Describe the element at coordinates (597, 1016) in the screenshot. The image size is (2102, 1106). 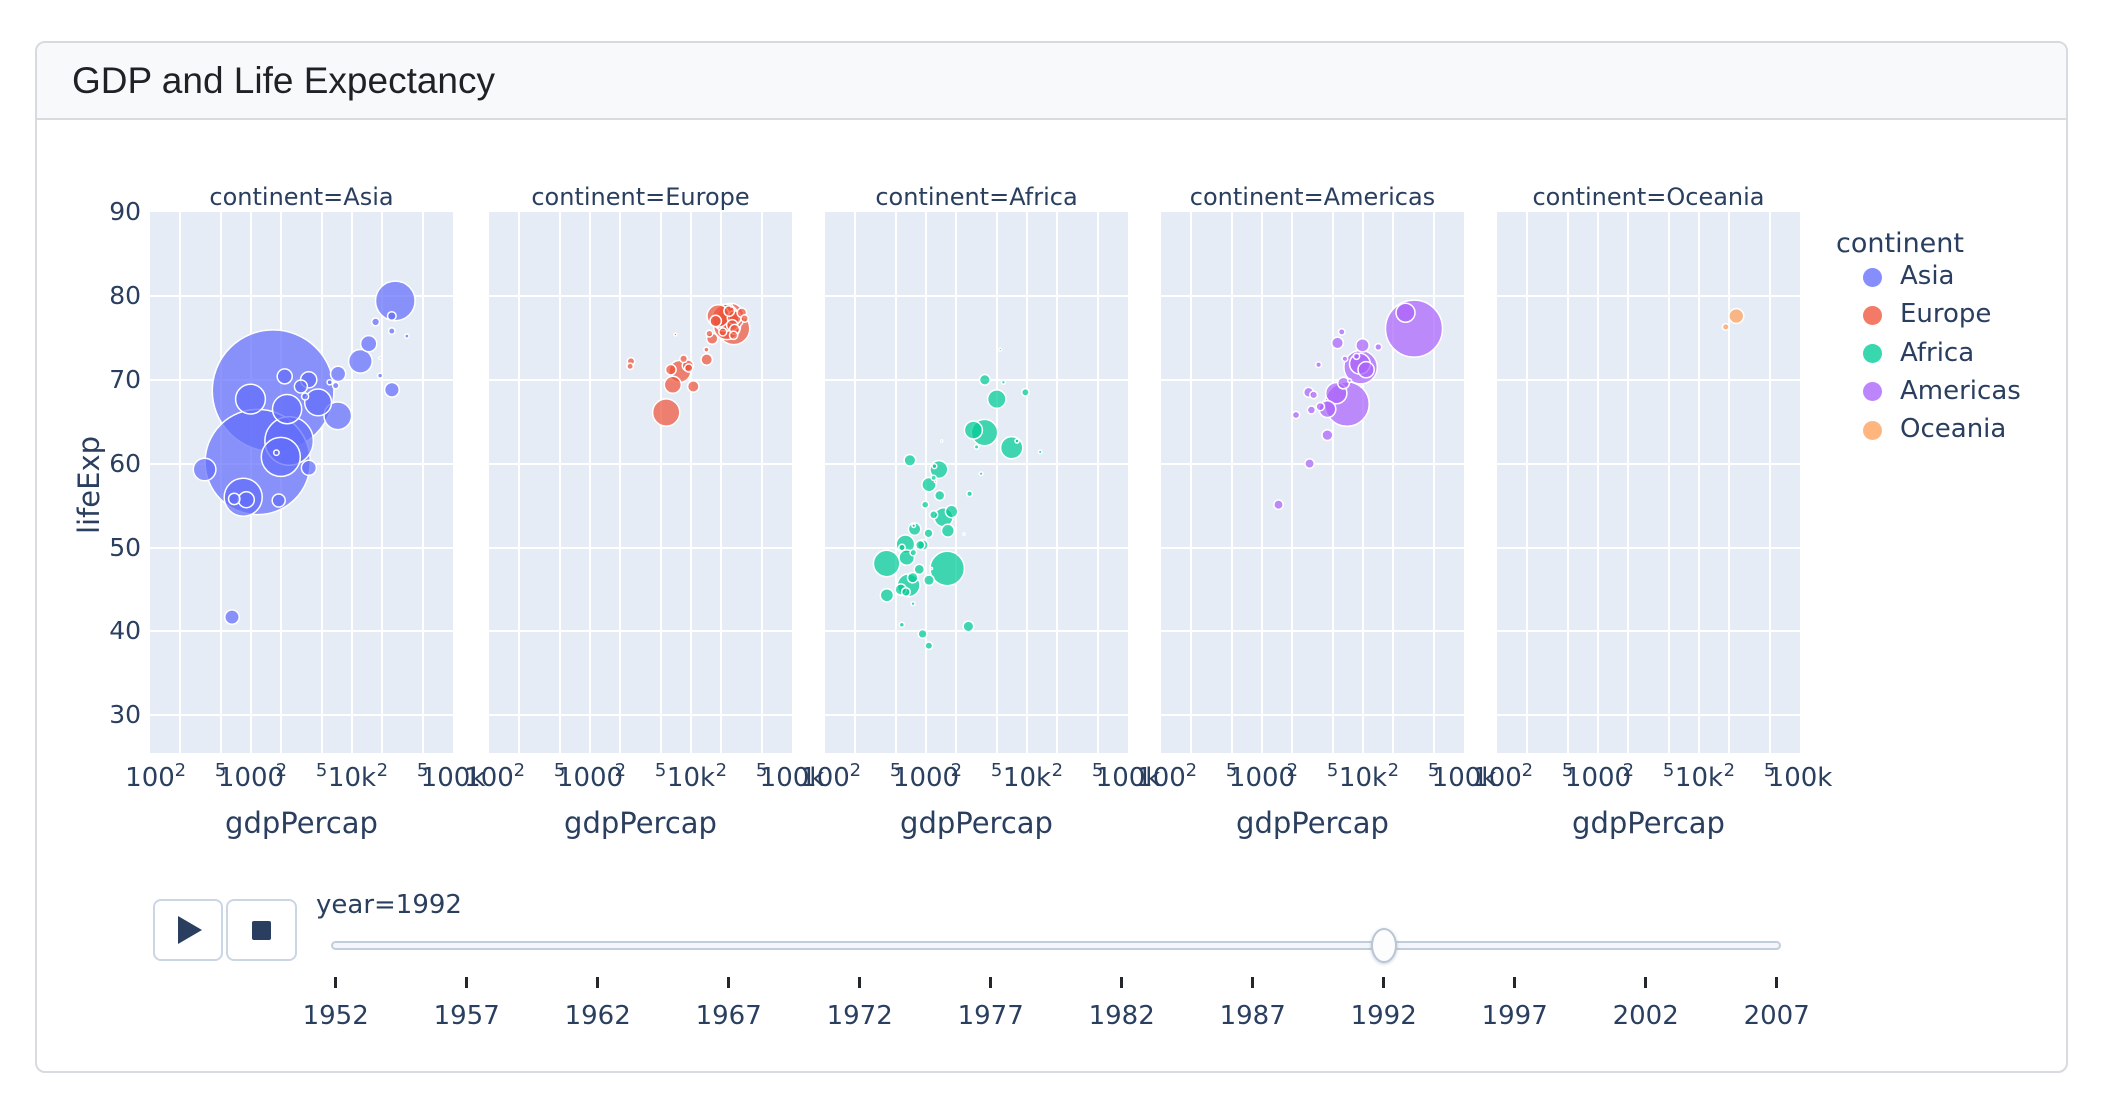
I see `slider-tick-label: 1962` at that location.